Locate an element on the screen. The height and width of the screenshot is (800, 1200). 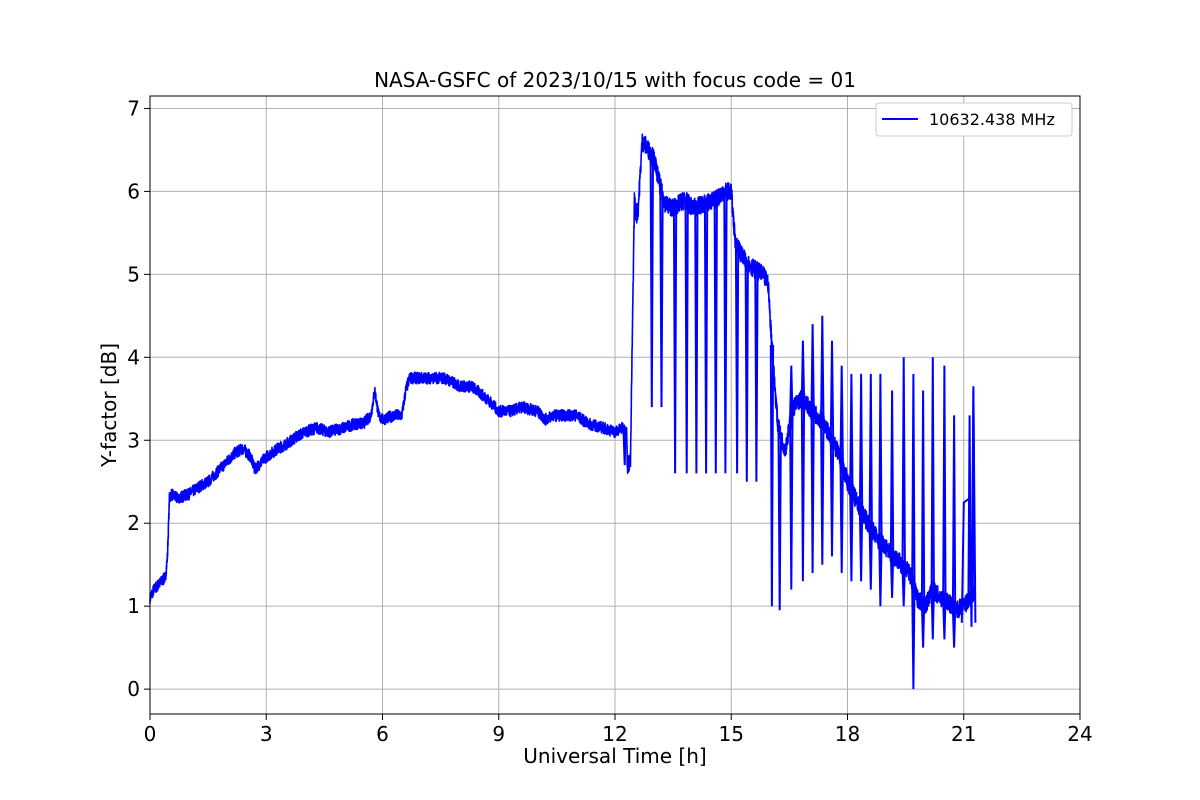
x-tick-label: 21 is located at coordinates (963, 734).